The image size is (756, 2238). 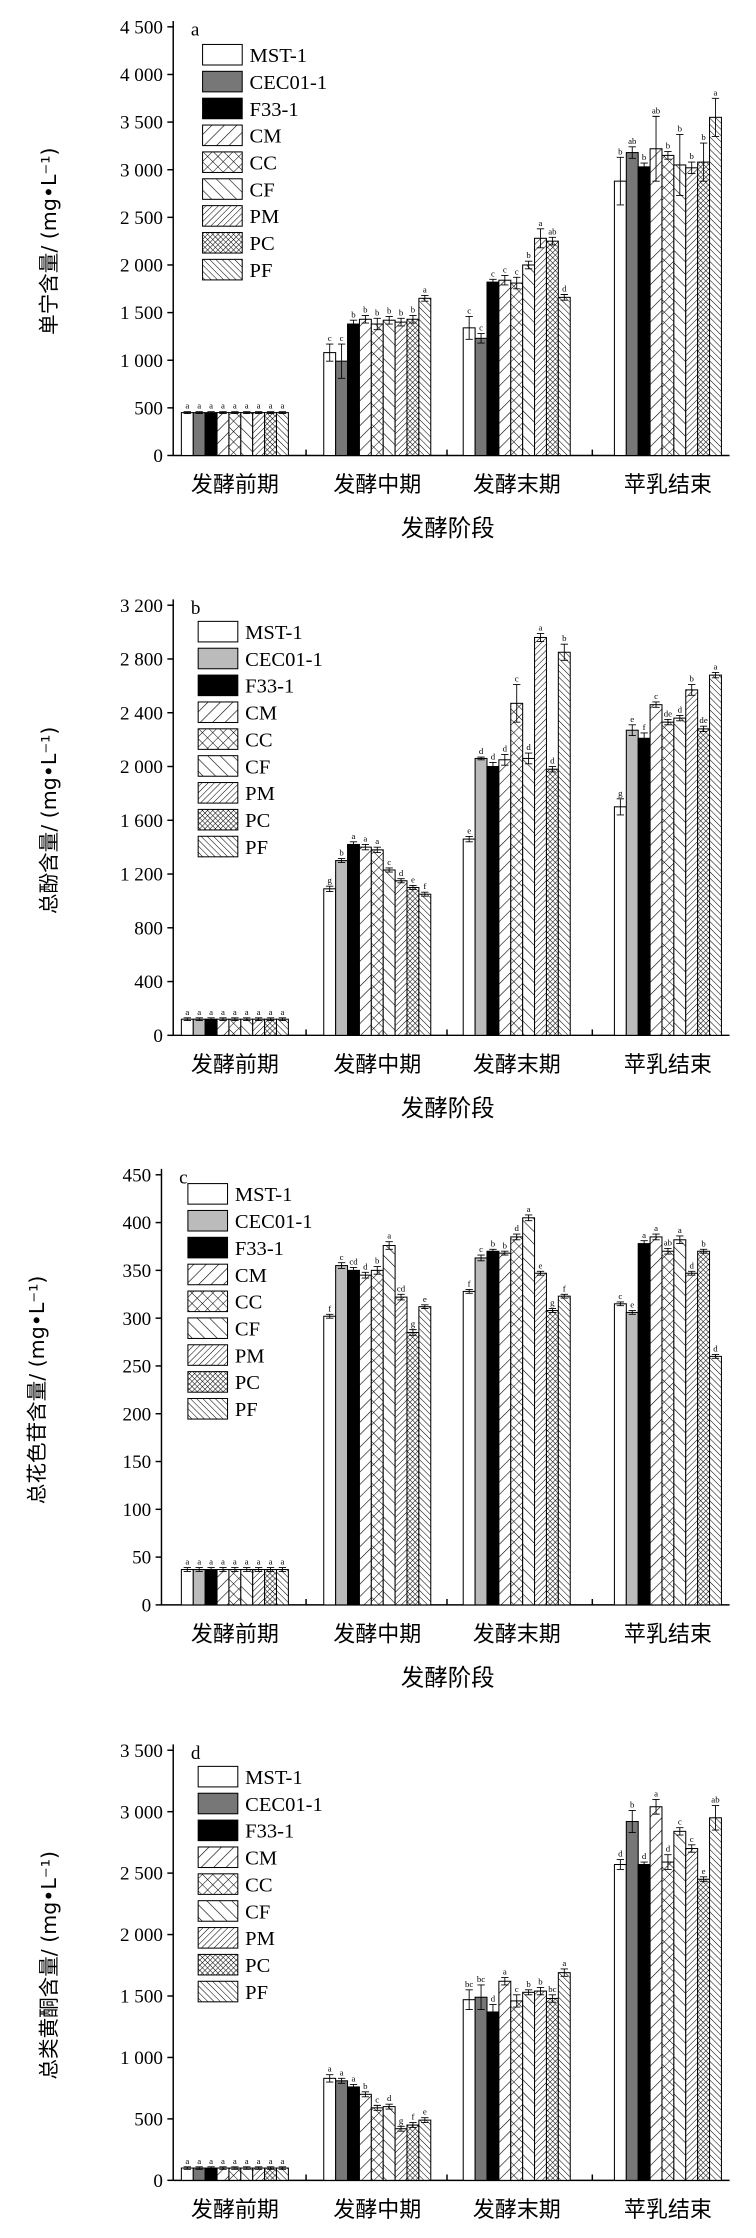 I want to click on y-tick-label: 400, so click(x=137, y=1223).